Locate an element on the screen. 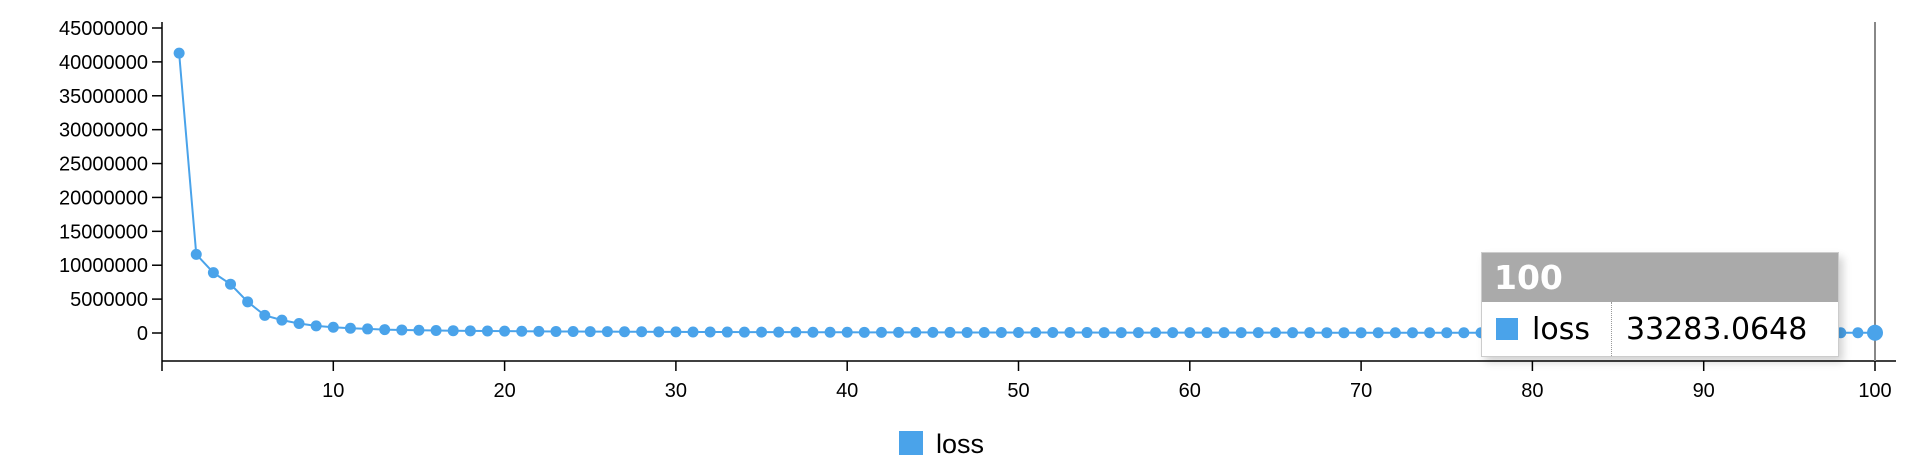 The height and width of the screenshot is (464, 1906). y-tick-label: 30000000 is located at coordinates (103, 131).